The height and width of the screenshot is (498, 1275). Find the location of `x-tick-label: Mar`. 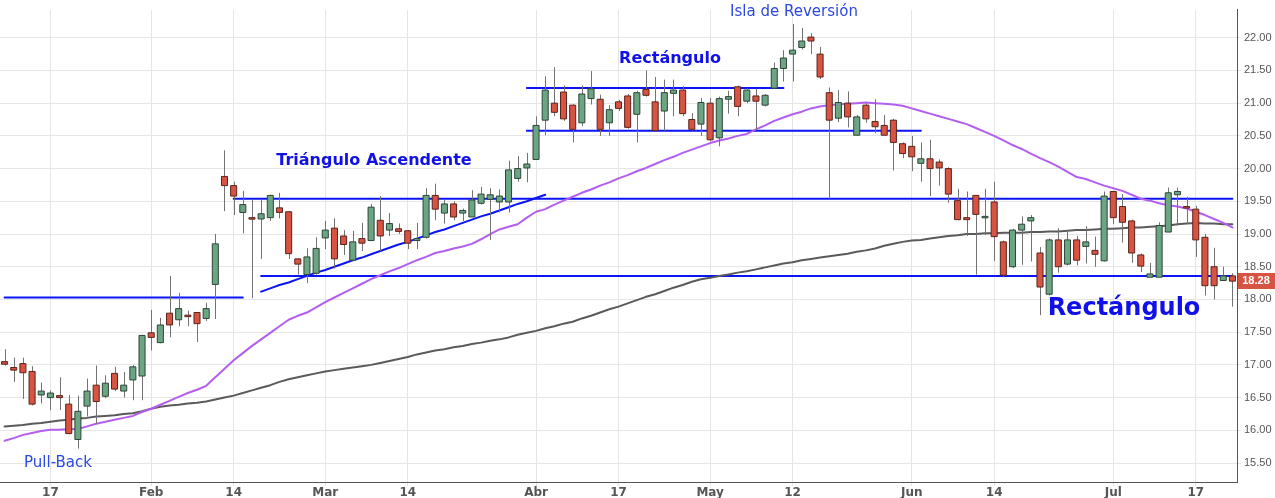

x-tick-label: Mar is located at coordinates (325, 491).